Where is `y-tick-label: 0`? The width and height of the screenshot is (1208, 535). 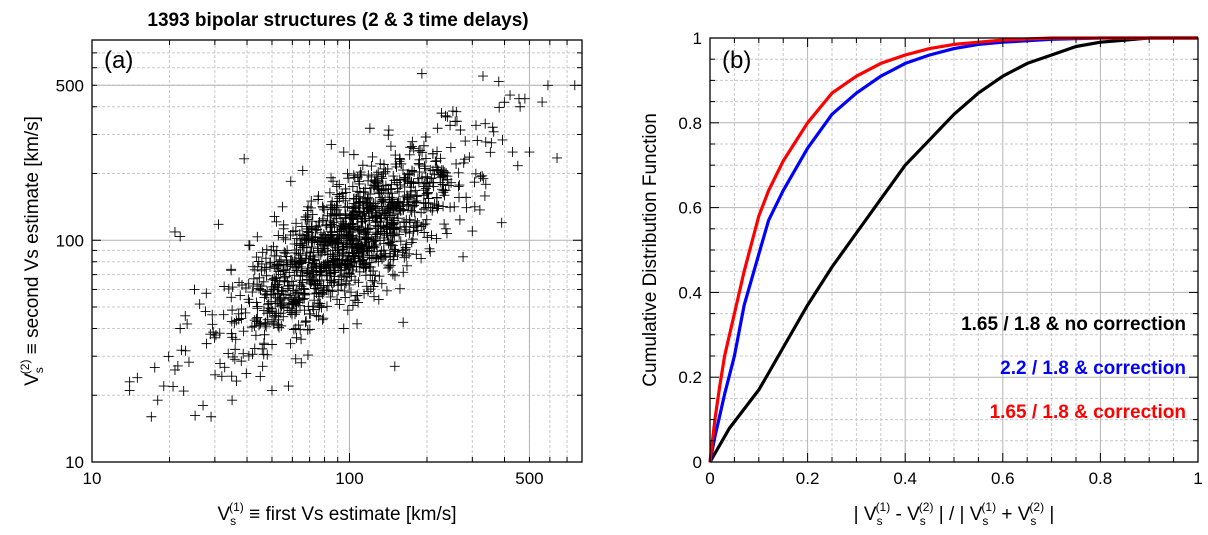
y-tick-label: 0 is located at coordinates (697, 462).